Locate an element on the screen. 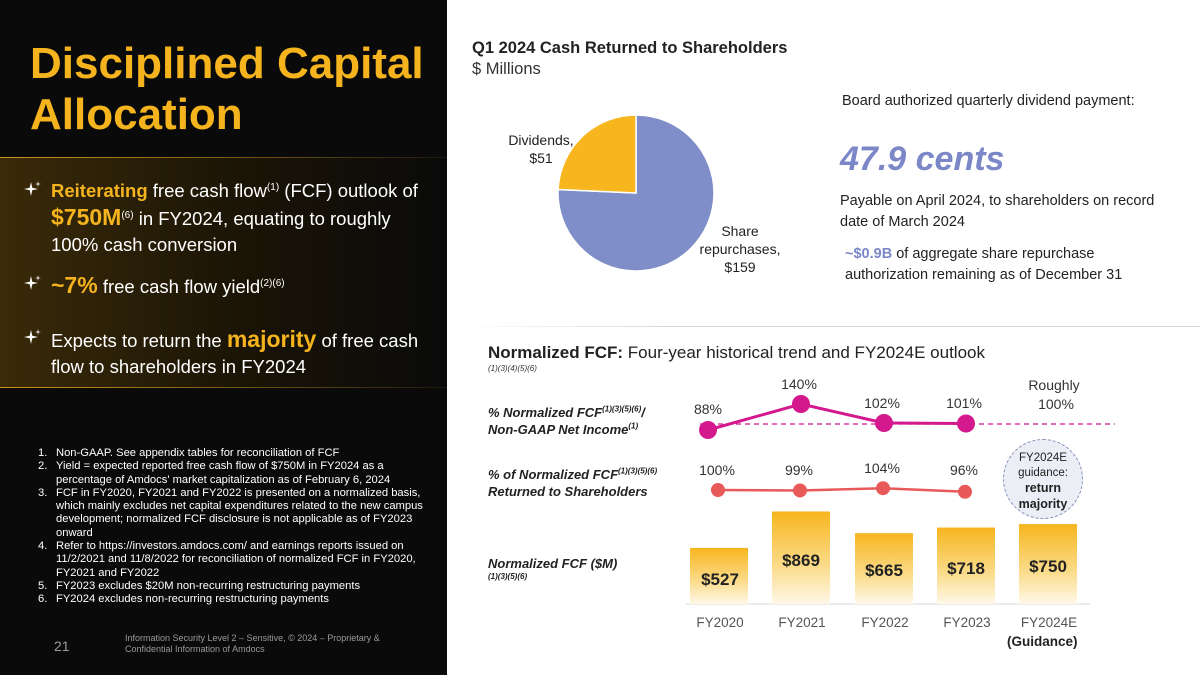  fcf-bar-label: $527 is located at coordinates (720, 579).